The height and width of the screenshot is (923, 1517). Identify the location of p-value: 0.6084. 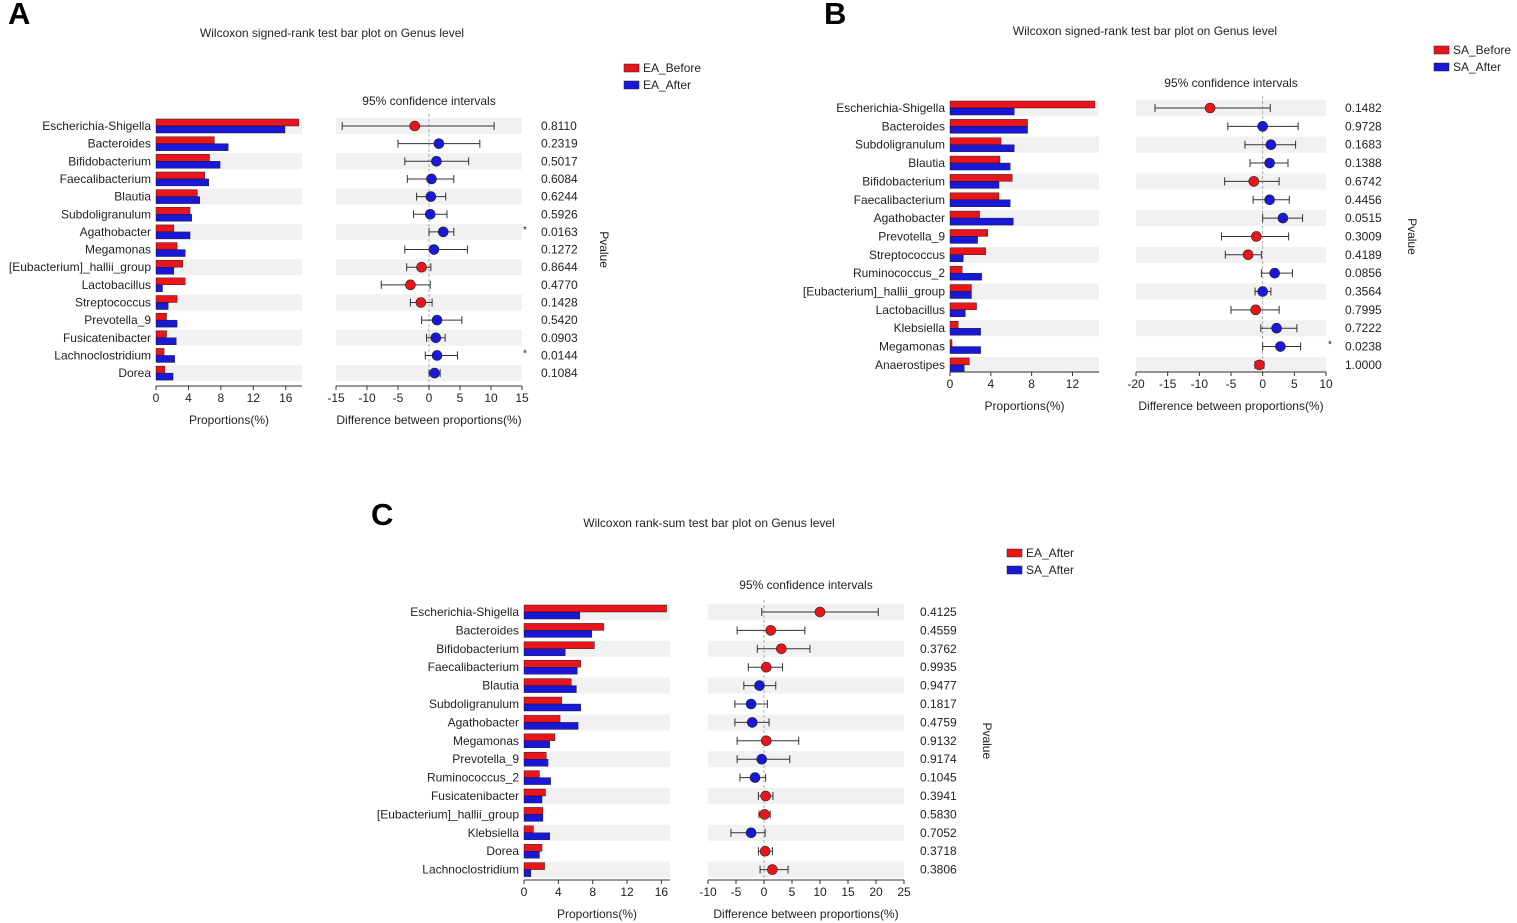
(559, 179).